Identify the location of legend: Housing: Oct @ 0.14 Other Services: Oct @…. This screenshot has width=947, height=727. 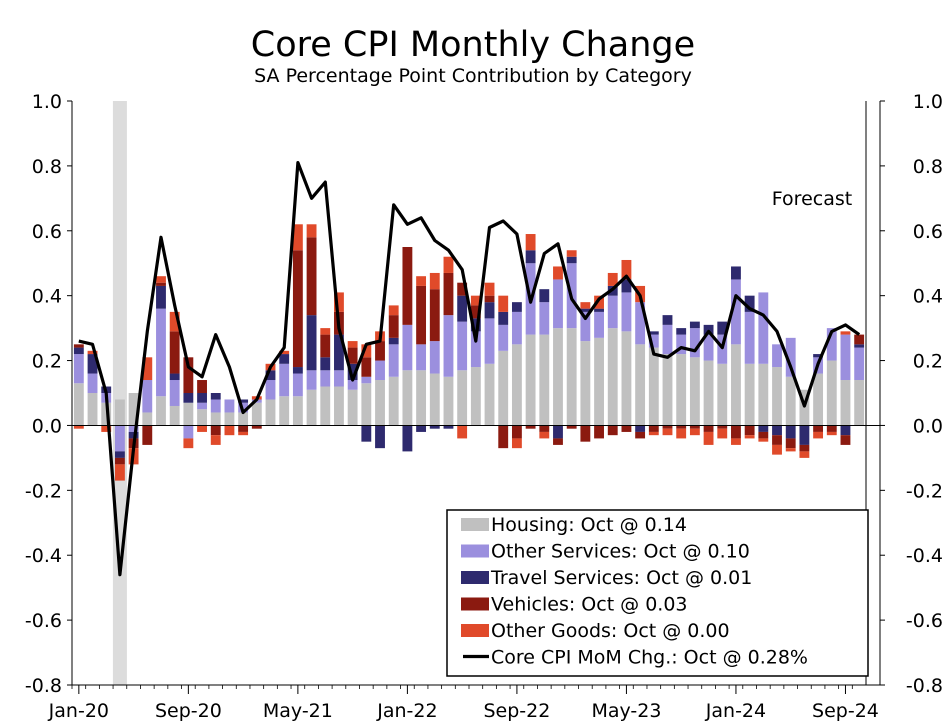
(657, 593).